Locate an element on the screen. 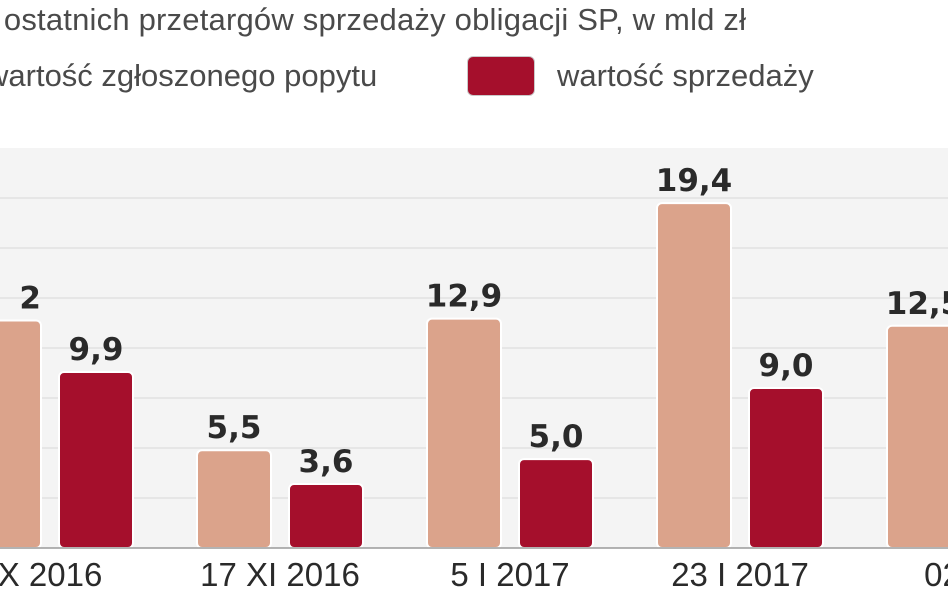 This screenshot has width=948, height=593. x-tick-label: 17 XI 2016 is located at coordinates (280, 574).